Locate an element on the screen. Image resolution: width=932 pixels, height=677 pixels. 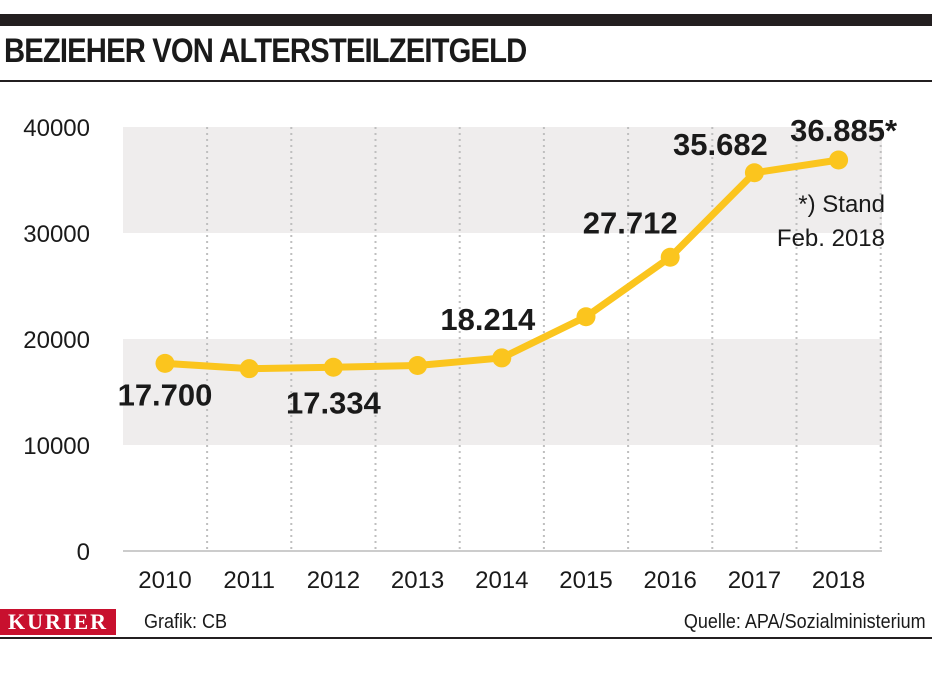
y-axis: 0 10000 20000 30000 40000 is located at coordinates (56, 340).